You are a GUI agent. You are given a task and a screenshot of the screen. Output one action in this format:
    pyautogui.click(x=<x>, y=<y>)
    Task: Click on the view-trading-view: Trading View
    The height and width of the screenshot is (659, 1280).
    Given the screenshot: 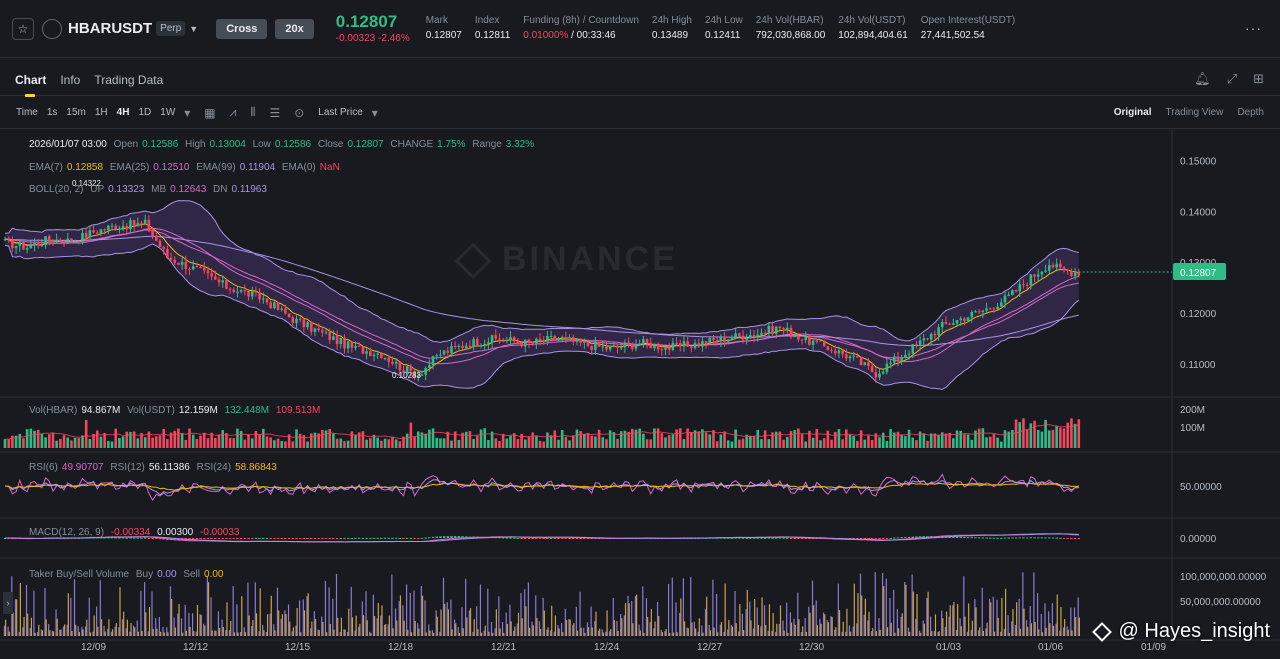 What is the action you would take?
    pyautogui.click(x=1194, y=112)
    